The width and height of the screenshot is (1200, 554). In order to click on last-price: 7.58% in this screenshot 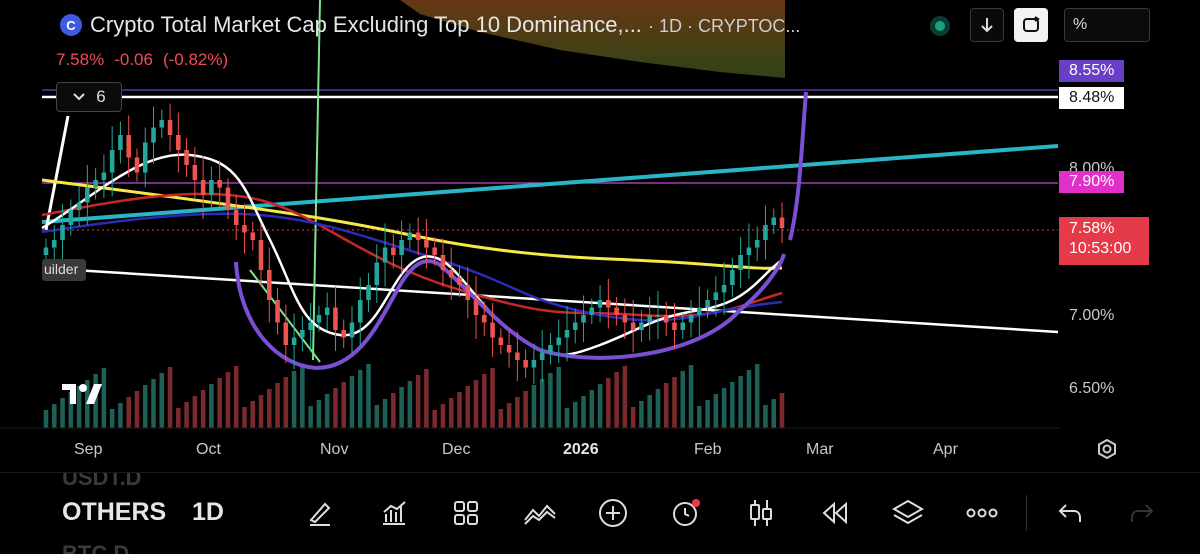, I will do `click(80, 59)`.